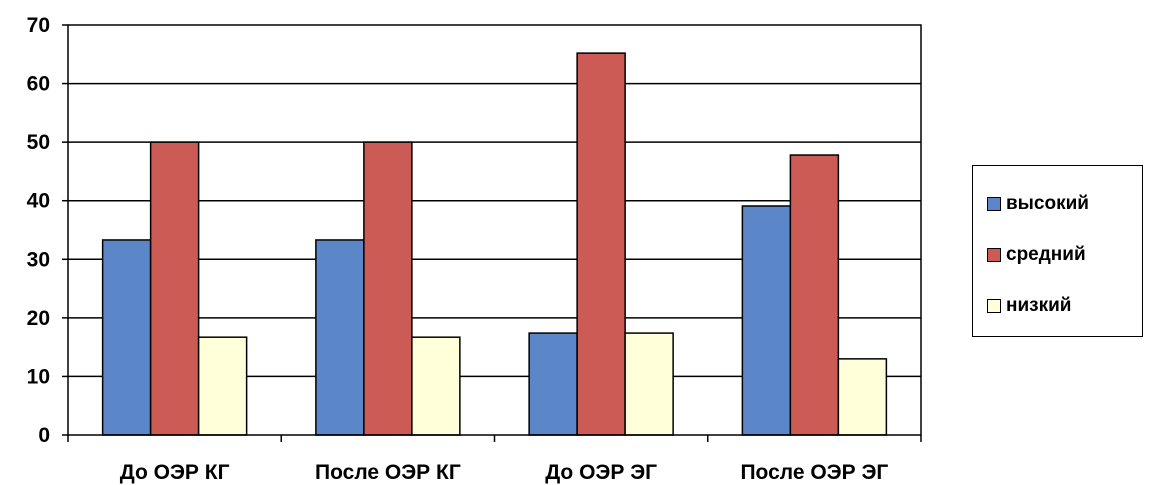 This screenshot has height=485, width=1149. I want to click on legend-item-medium: средний, so click(1036, 255).